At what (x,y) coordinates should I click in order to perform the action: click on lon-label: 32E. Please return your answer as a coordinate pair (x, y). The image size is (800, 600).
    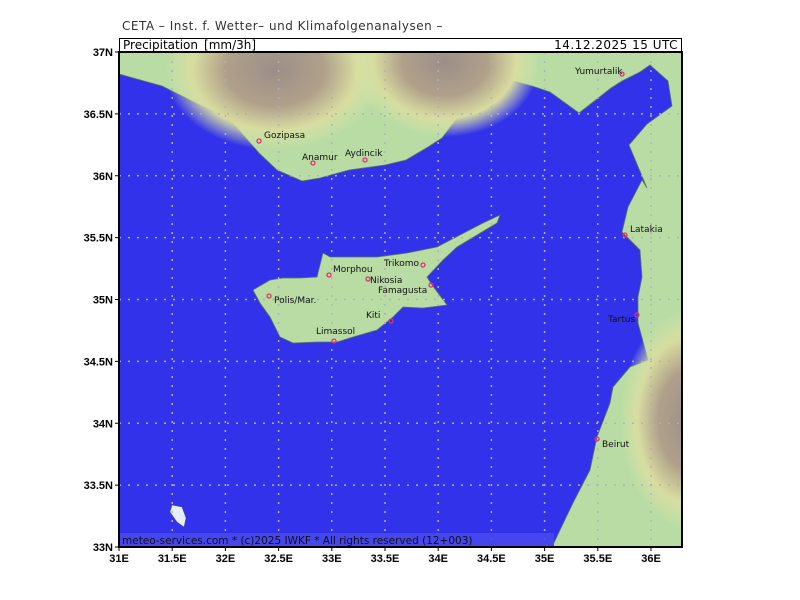
    Looking at the image, I should click on (226, 559).